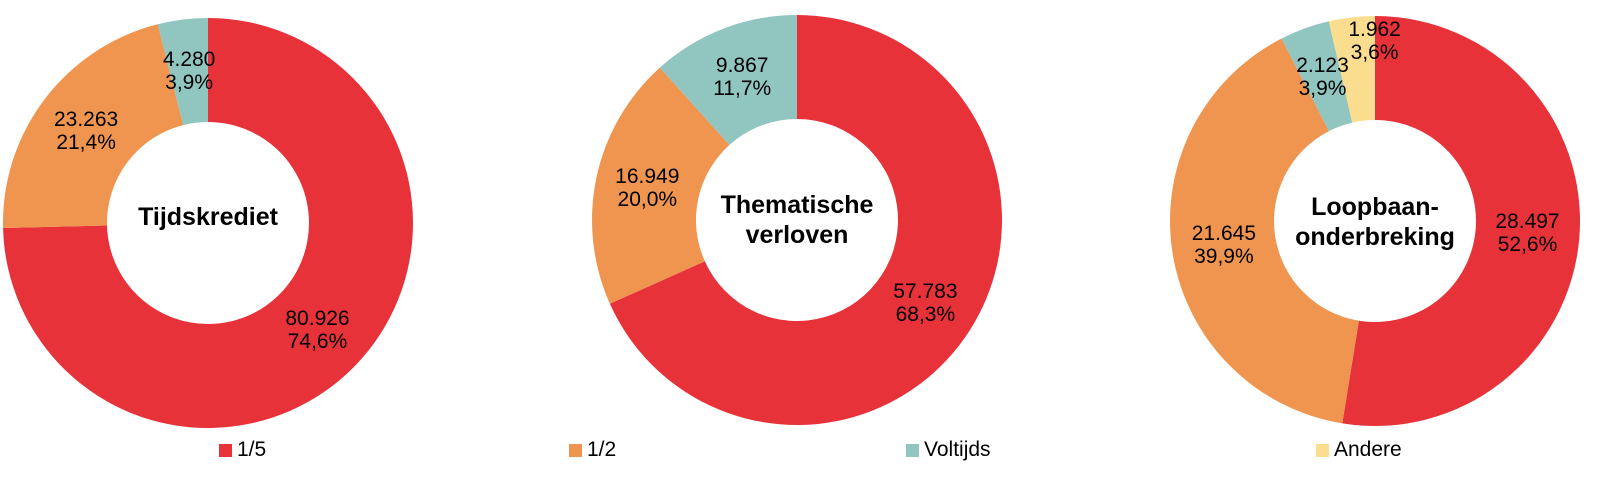  Describe the element at coordinates (925, 315) in the screenshot. I see `slice-percent-label: 68,3%` at that location.